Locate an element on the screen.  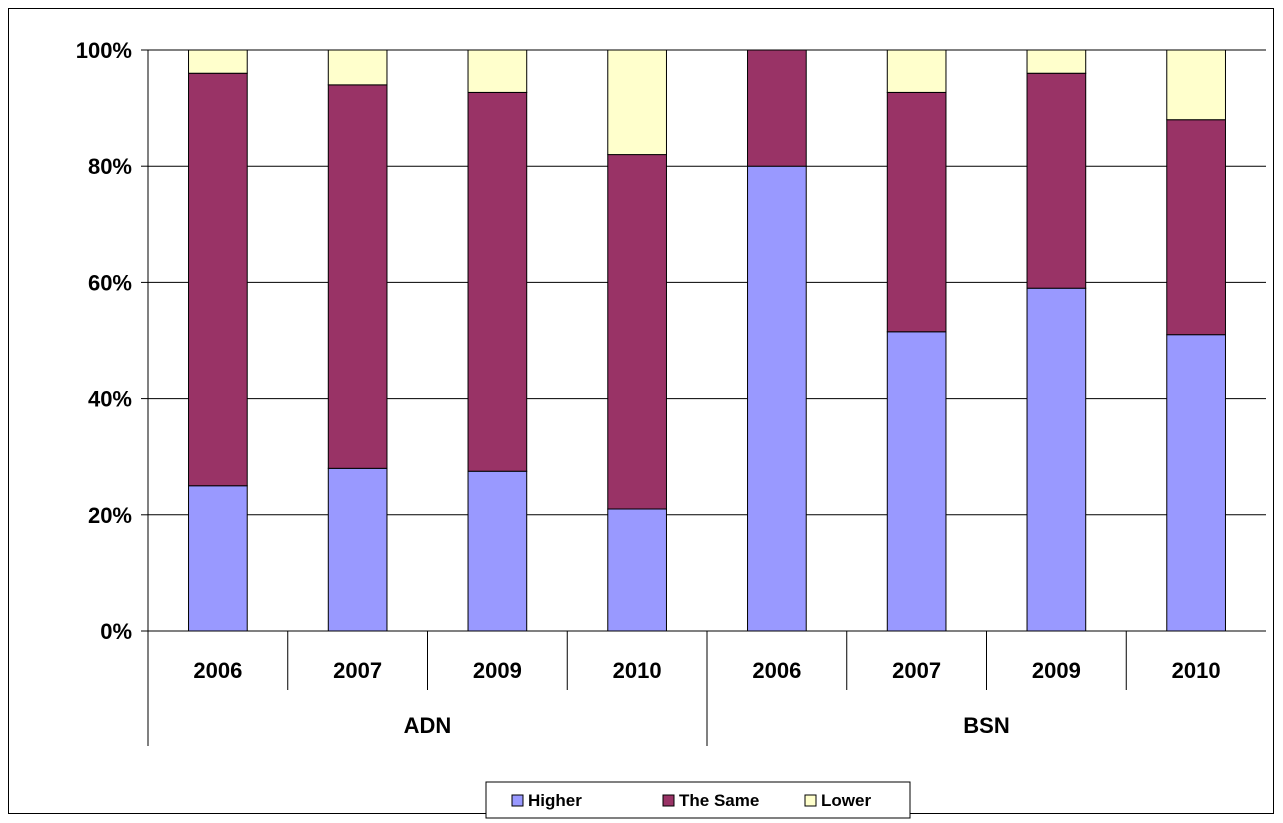
y-tick-label: 40% is located at coordinates (110, 399).